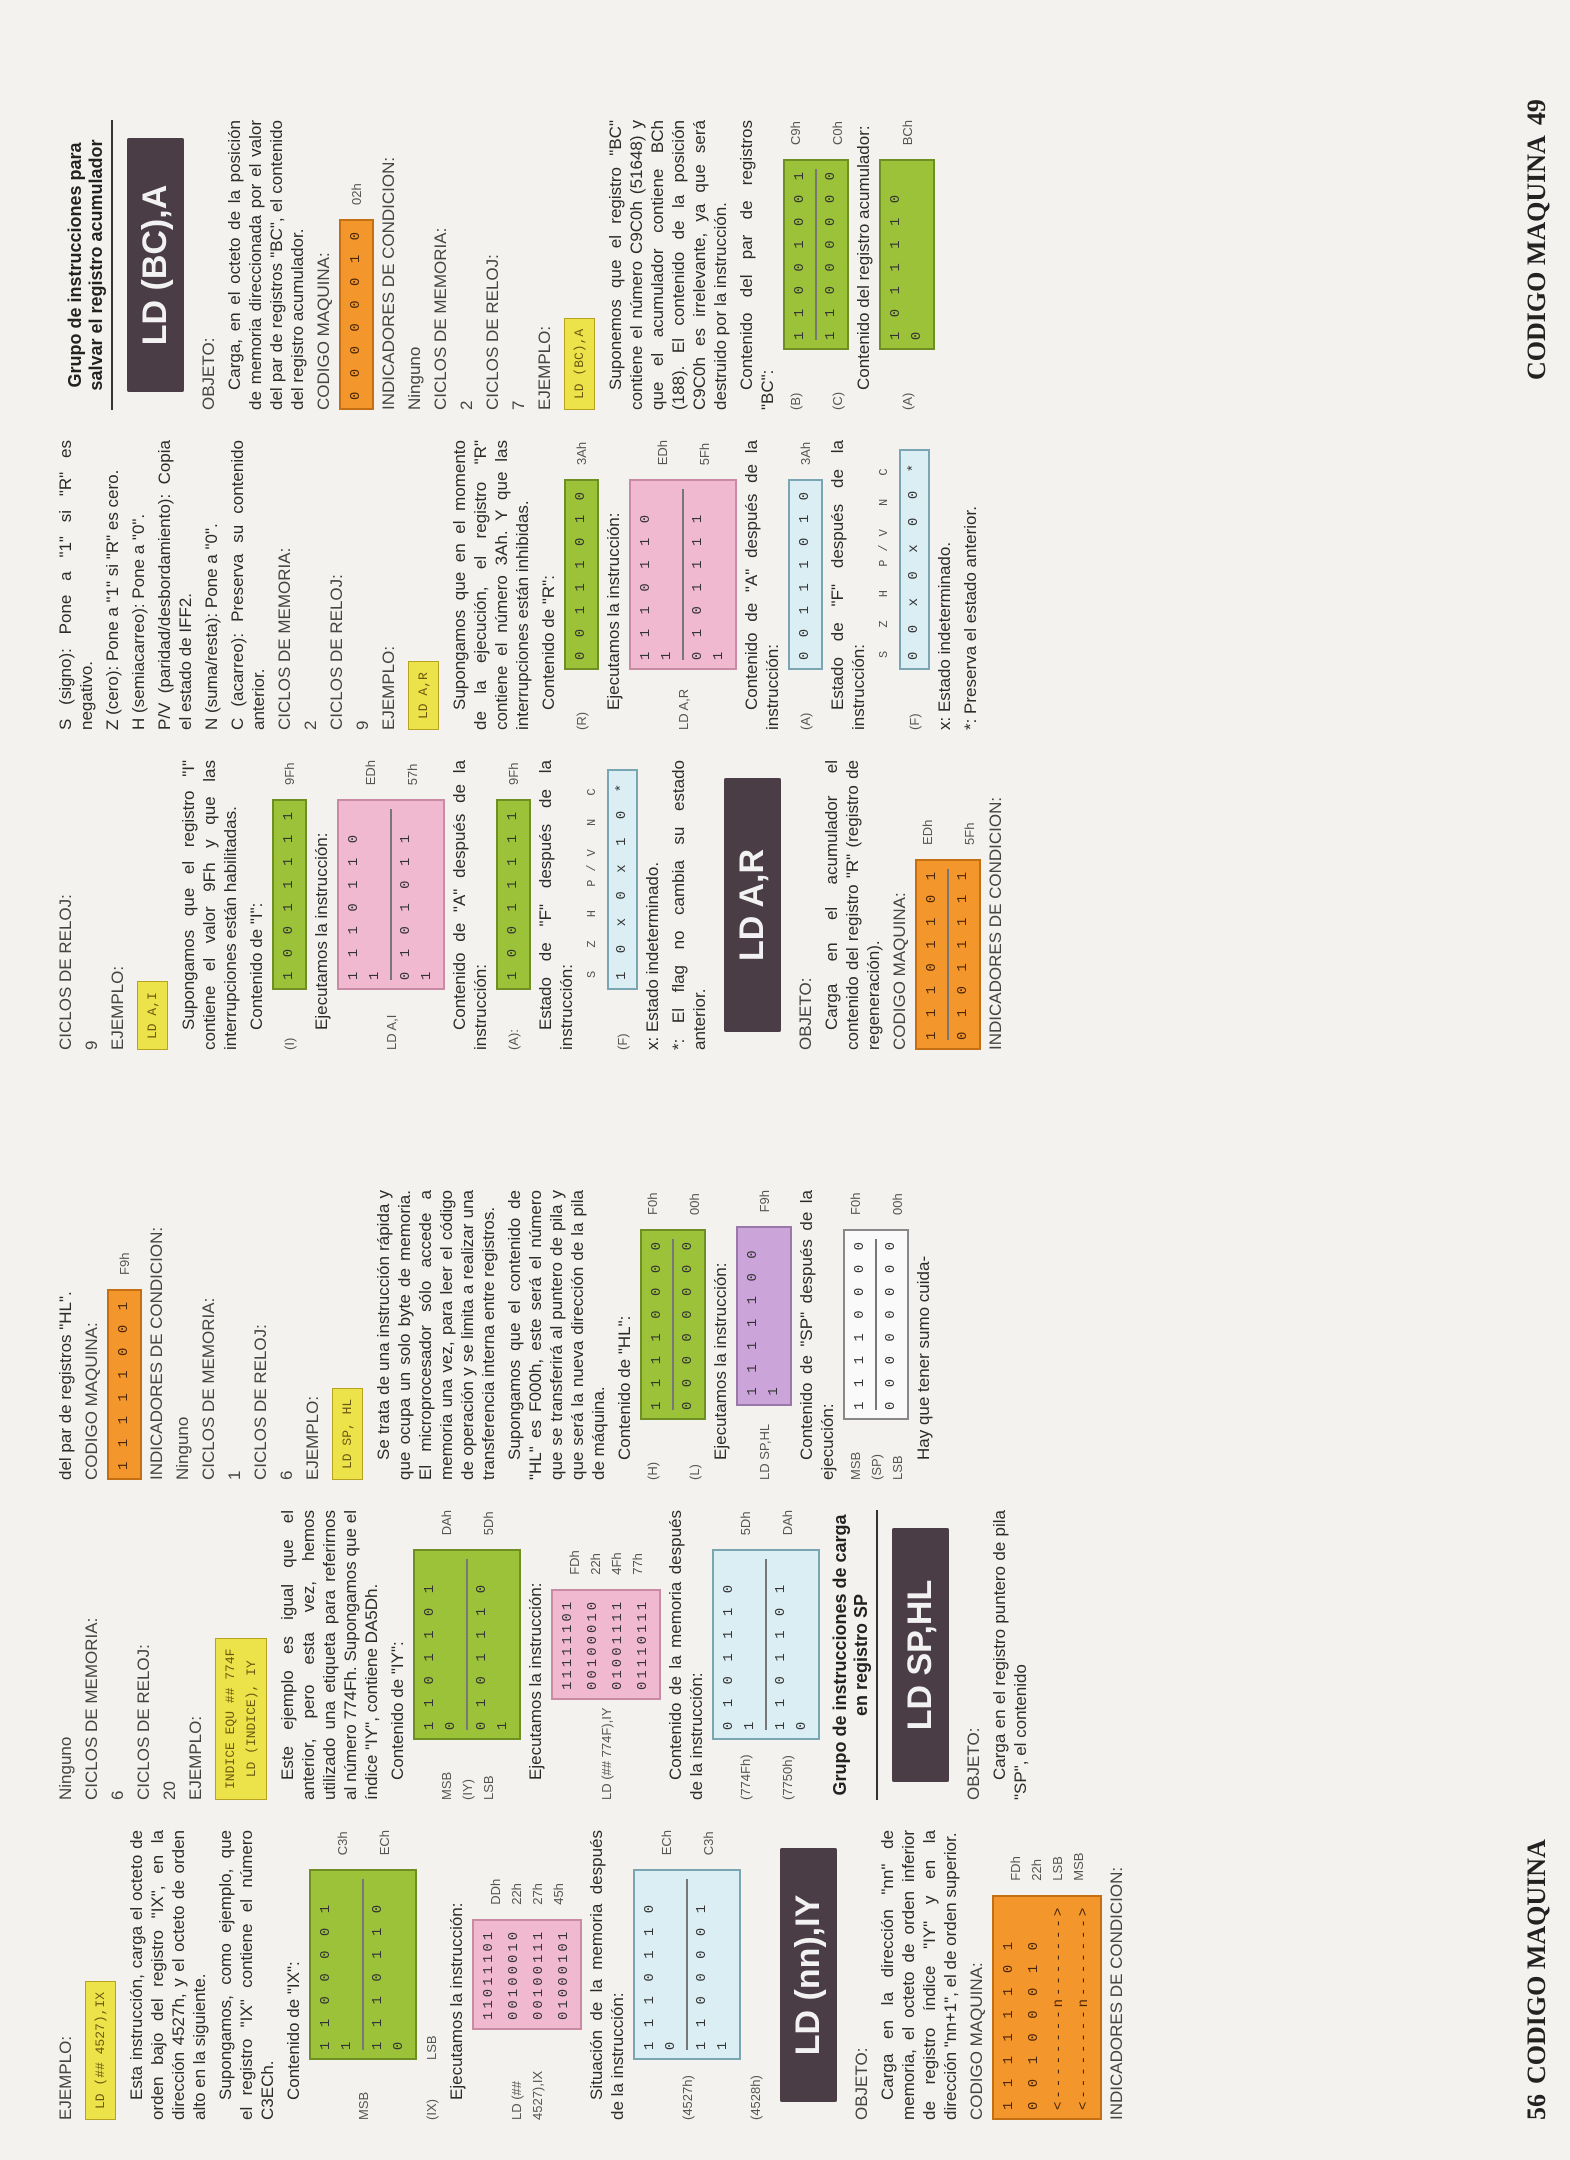  Describe the element at coordinates (752, 905) in the screenshot. I see `instruction-title: LD A,R` at that location.